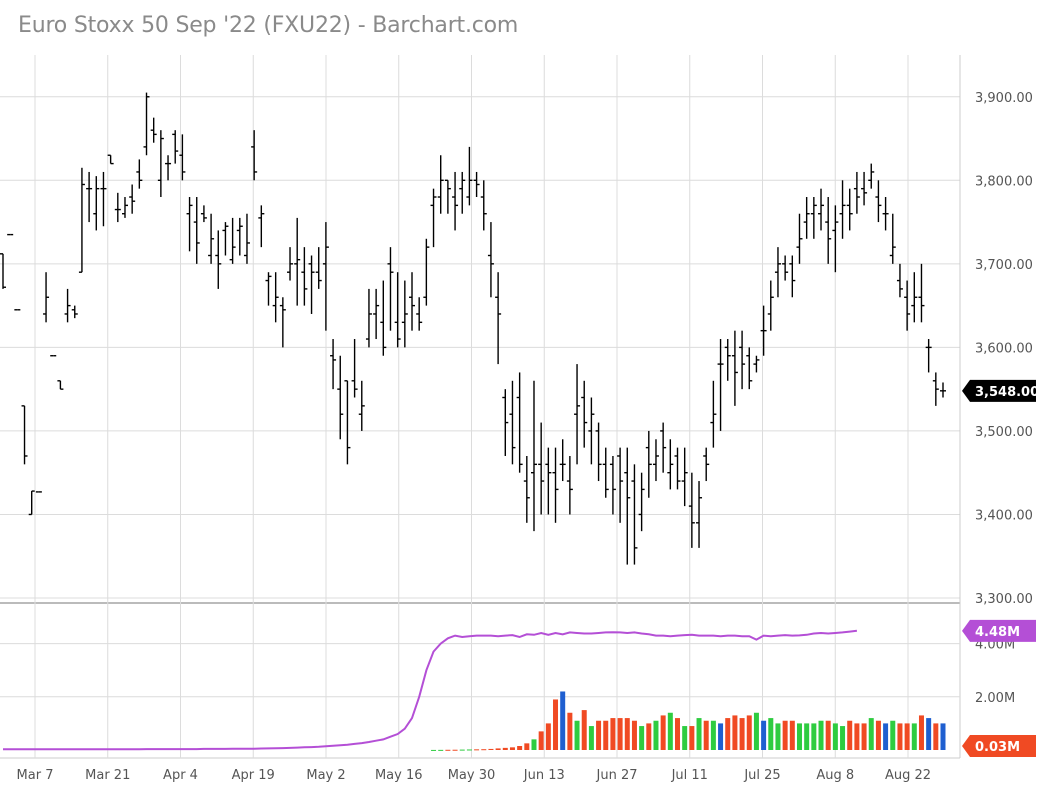  Describe the element at coordinates (1004, 599) in the screenshot. I see `y-tick-label: 3,300.00` at that location.